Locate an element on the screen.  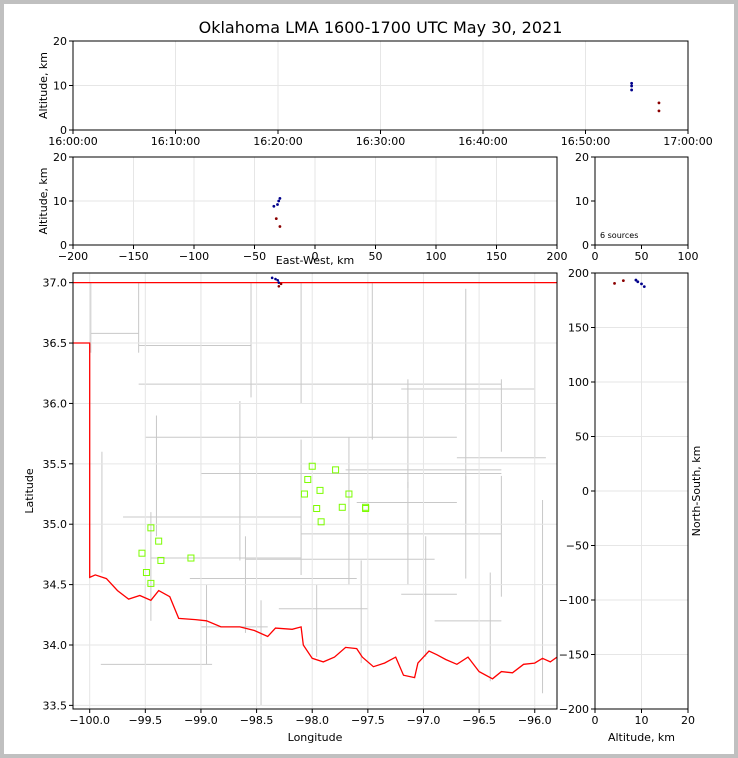
map-xtick-label: −99.5 is located at coordinates (145, 720).